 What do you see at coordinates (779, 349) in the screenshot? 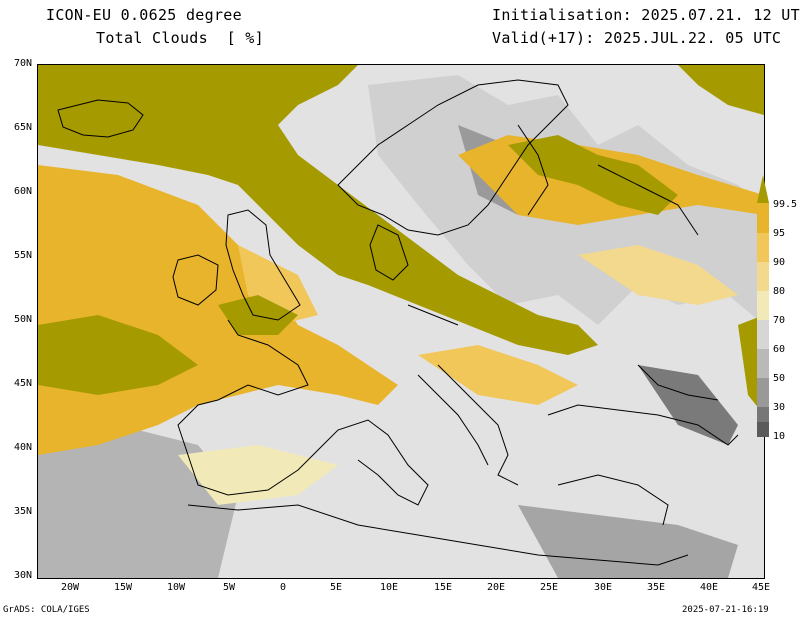
I see `color-bar-label: 60` at bounding box center [779, 349].